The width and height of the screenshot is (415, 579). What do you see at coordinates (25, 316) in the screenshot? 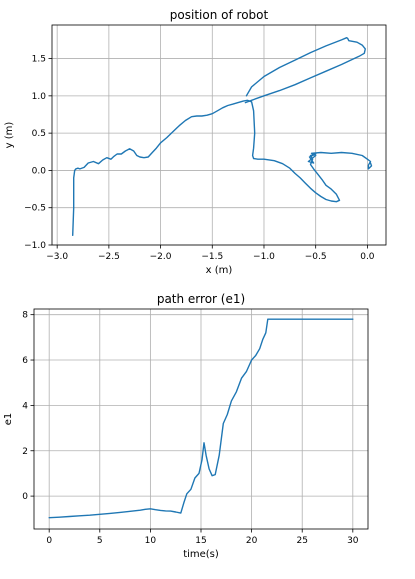
I see `y-tick-label: 8` at bounding box center [25, 316].